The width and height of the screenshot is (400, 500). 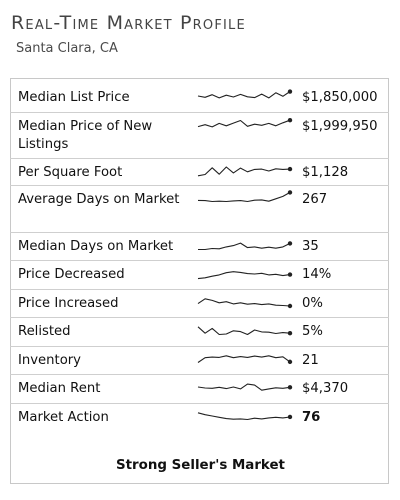 I want to click on metric-value: 14%, so click(x=317, y=274).